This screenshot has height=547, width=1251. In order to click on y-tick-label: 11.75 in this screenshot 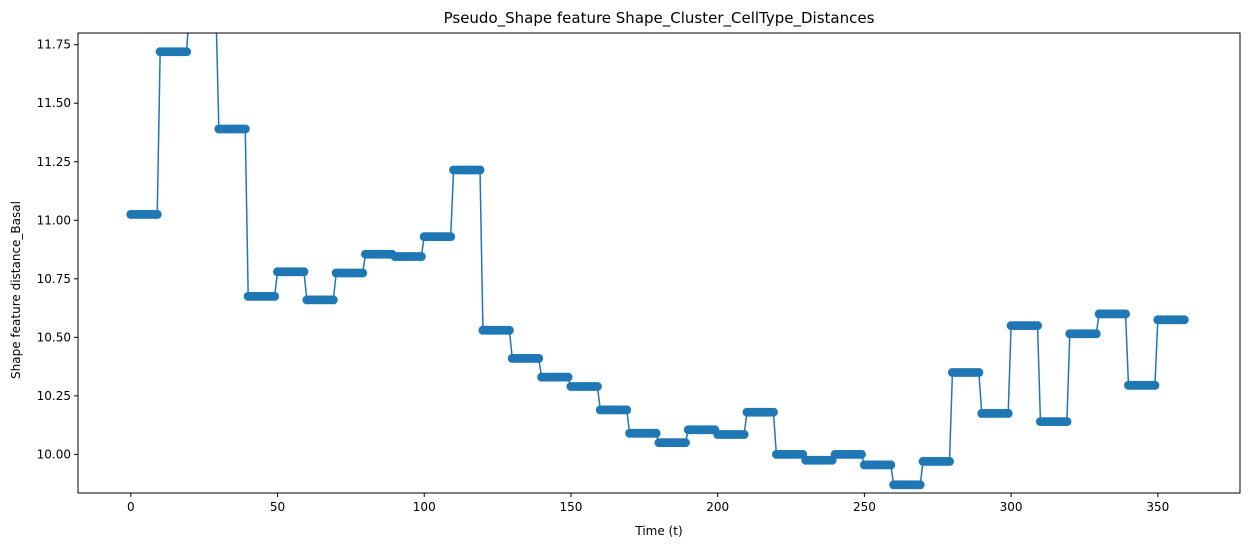, I will do `click(54, 45)`.